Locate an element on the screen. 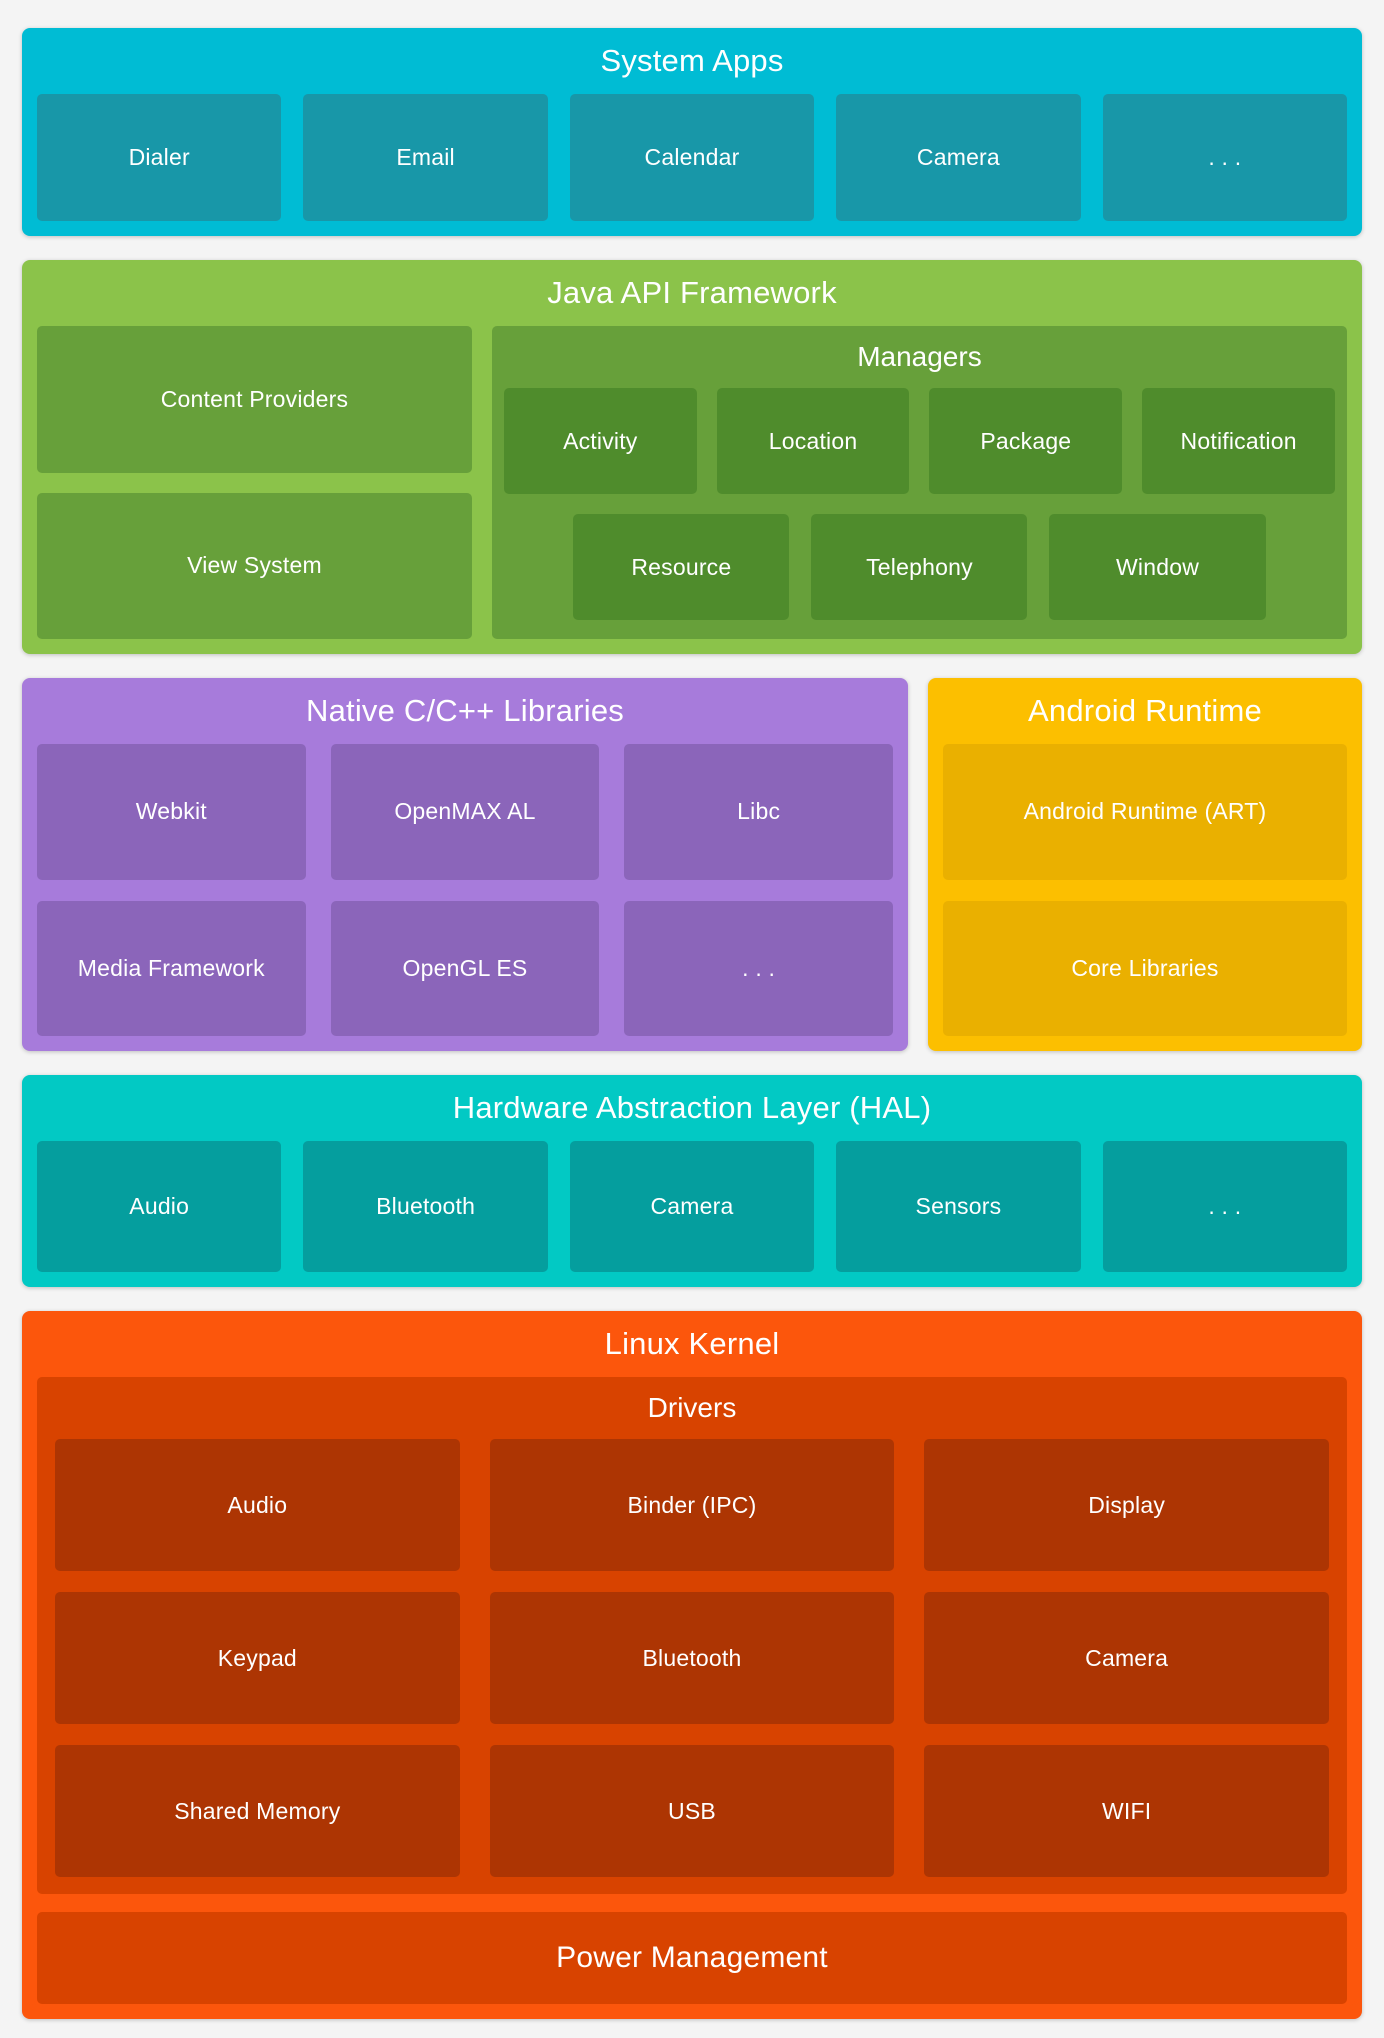 Image resolution: width=1384 pixels, height=2038 pixels. box-audio-hal: Audio is located at coordinates (159, 1206).